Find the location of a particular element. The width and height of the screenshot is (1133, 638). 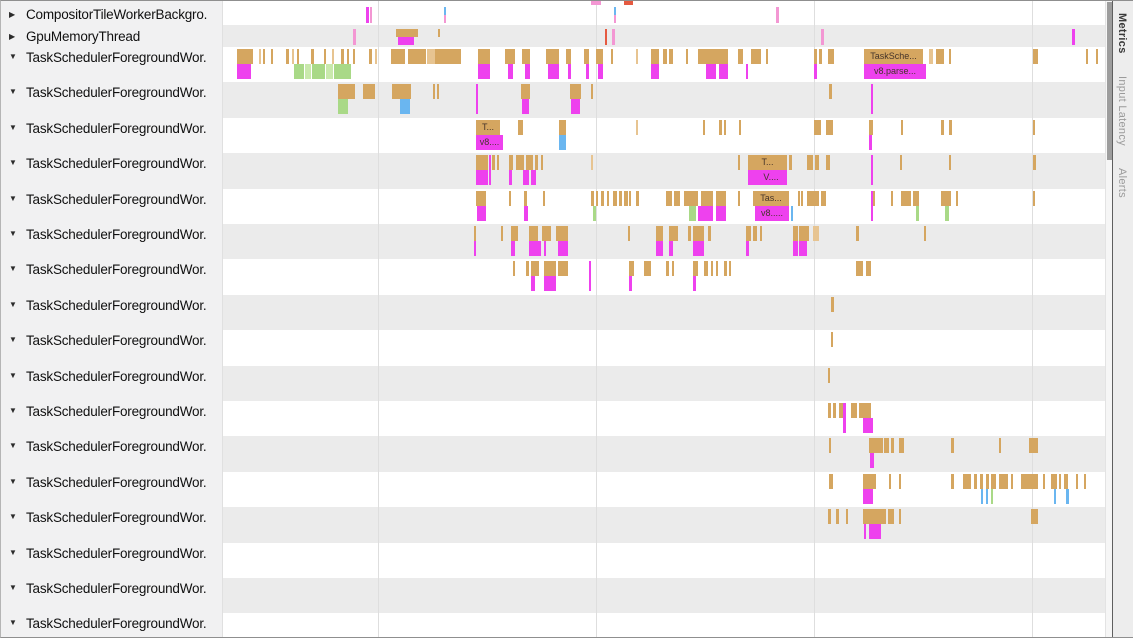

thread-row-1: ▶ GpuMemoryThread is located at coordinates (111, 36).